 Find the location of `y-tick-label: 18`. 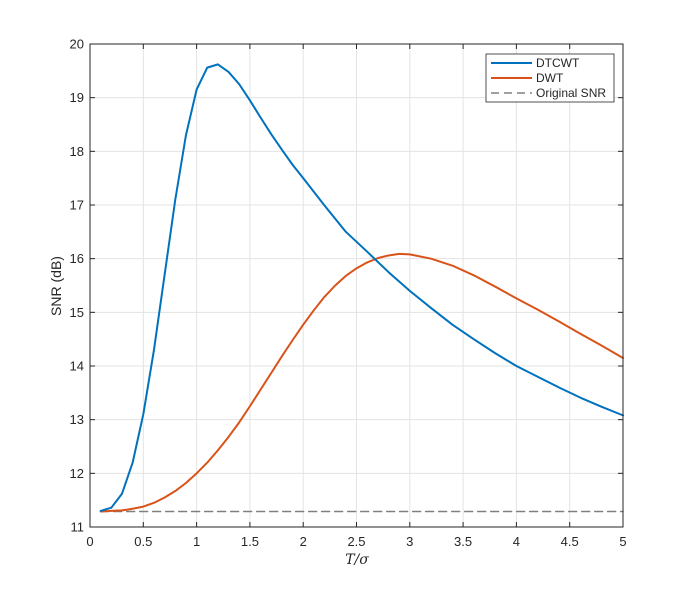

y-tick-label: 18 is located at coordinates (77, 151).